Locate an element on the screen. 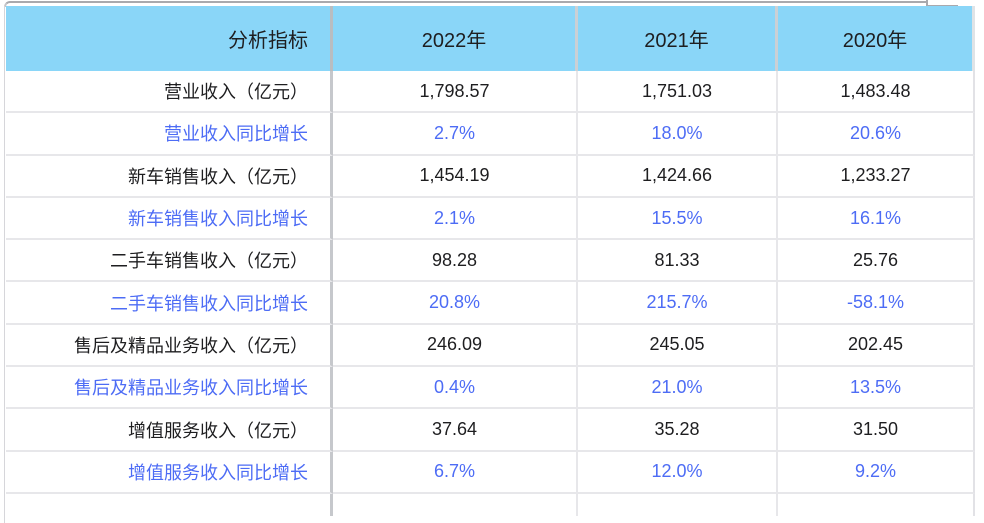  cell-2022: 2.7% is located at coordinates (455, 134).